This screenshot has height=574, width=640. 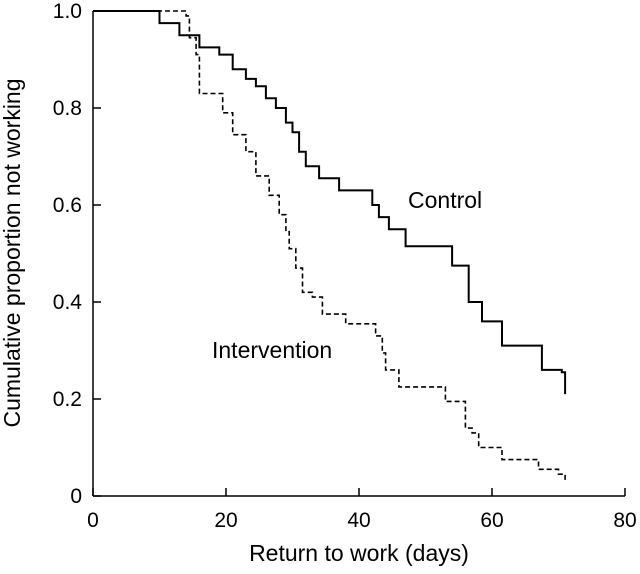 I want to click on y-tick-label: 0.4, so click(x=68, y=302).